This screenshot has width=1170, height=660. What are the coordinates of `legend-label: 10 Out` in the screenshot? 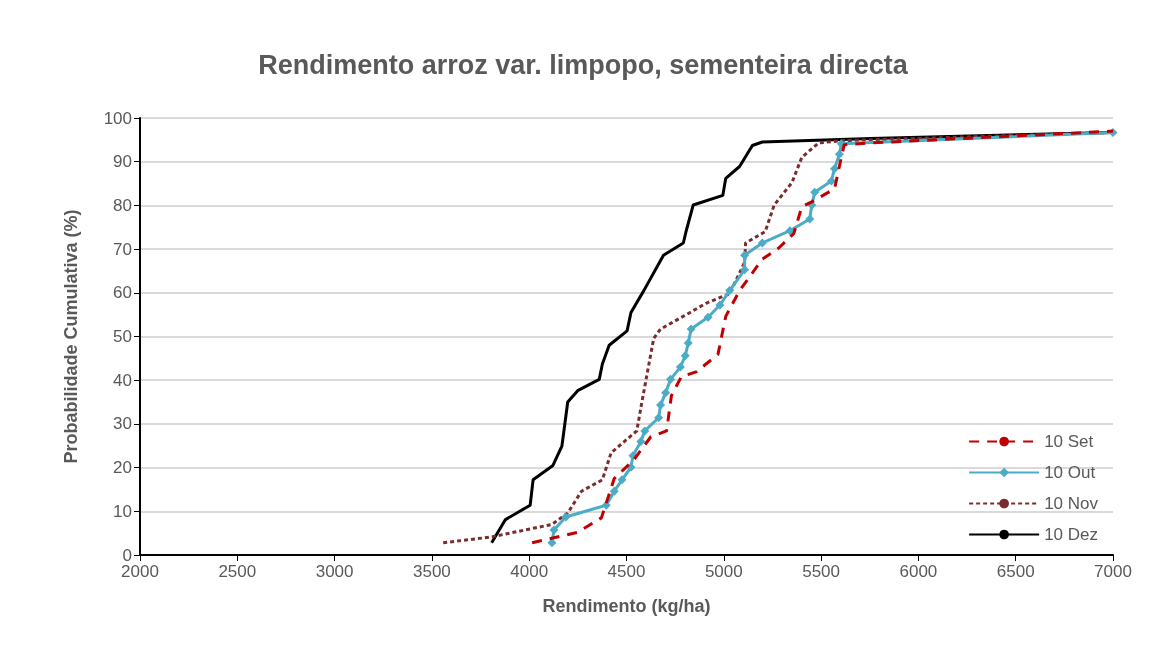 It's located at (1070, 472).